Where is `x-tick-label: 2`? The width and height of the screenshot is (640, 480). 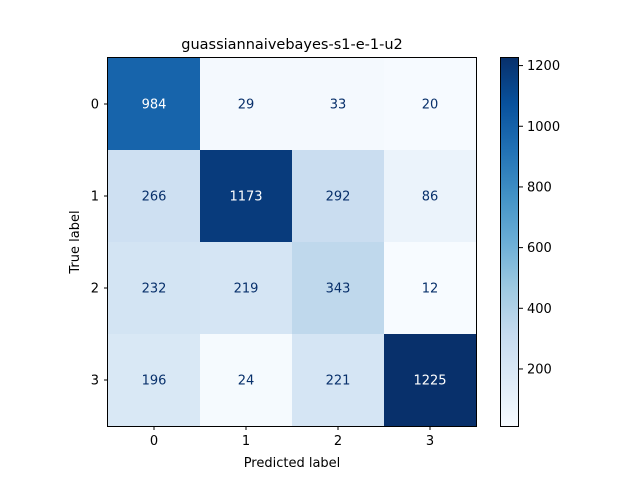 x-tick-label: 2 is located at coordinates (338, 441).